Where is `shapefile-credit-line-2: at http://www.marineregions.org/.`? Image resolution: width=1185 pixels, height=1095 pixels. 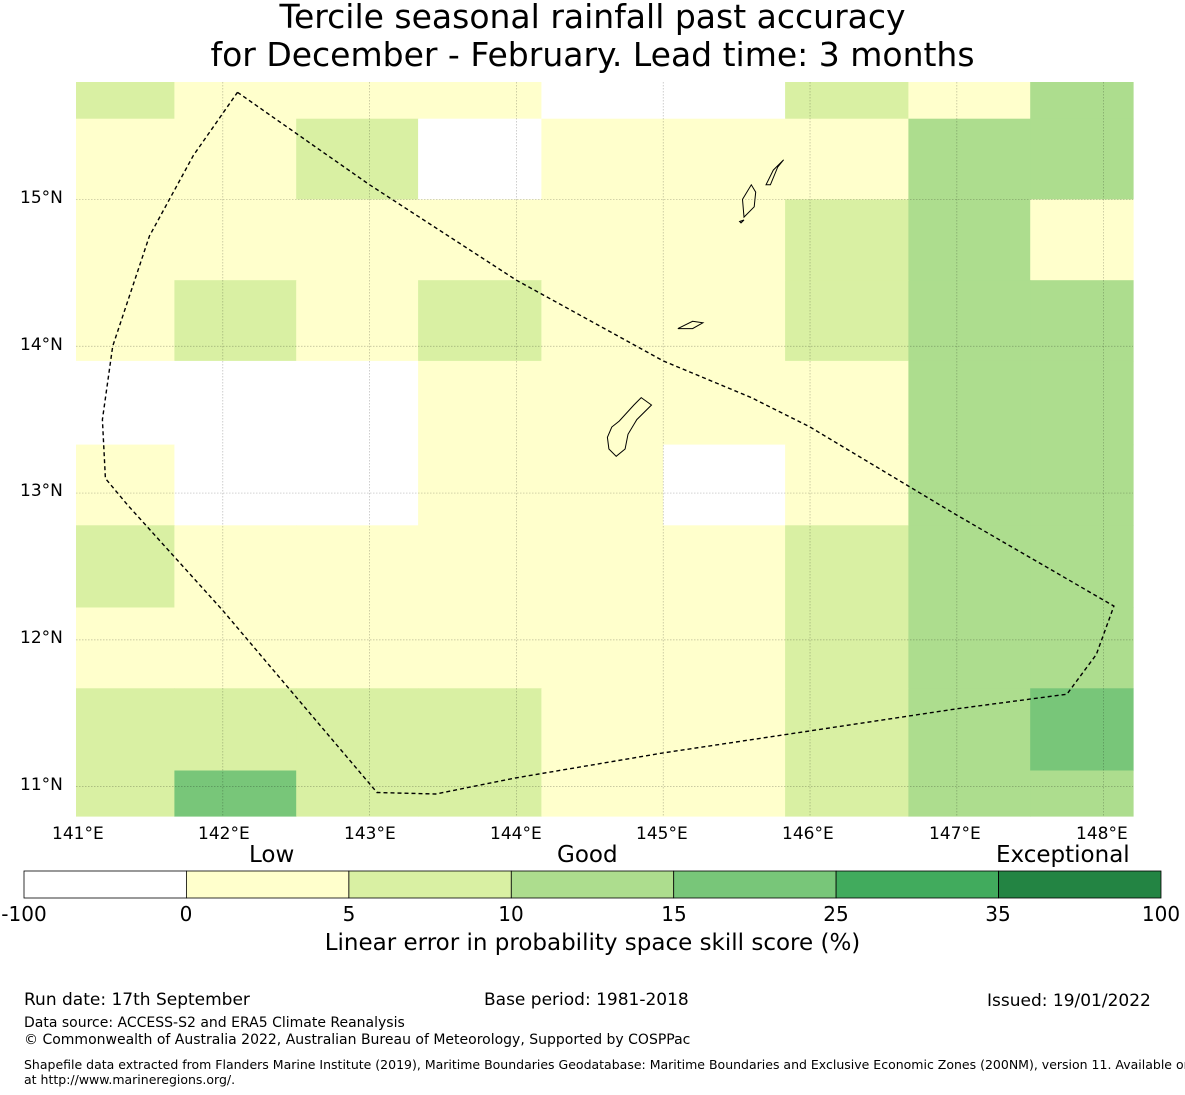
shapefile-credit-line-2: at http://www.marineregions.org/. is located at coordinates (130, 1079).